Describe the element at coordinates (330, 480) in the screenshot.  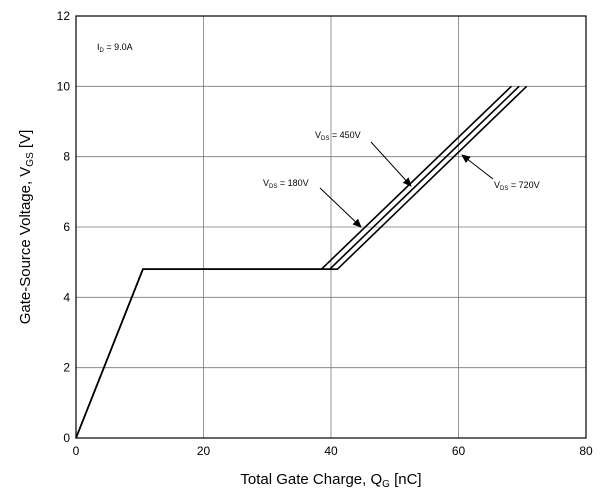
I see `x-axis-title: Total Gate Charge, QG [nC]` at that location.